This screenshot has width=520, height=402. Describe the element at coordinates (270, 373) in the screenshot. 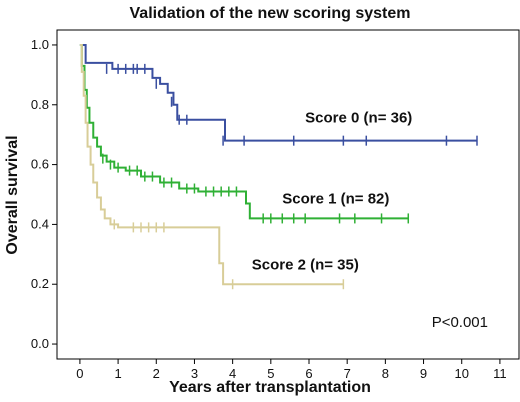

I see `x-tick-label: 5` at that location.